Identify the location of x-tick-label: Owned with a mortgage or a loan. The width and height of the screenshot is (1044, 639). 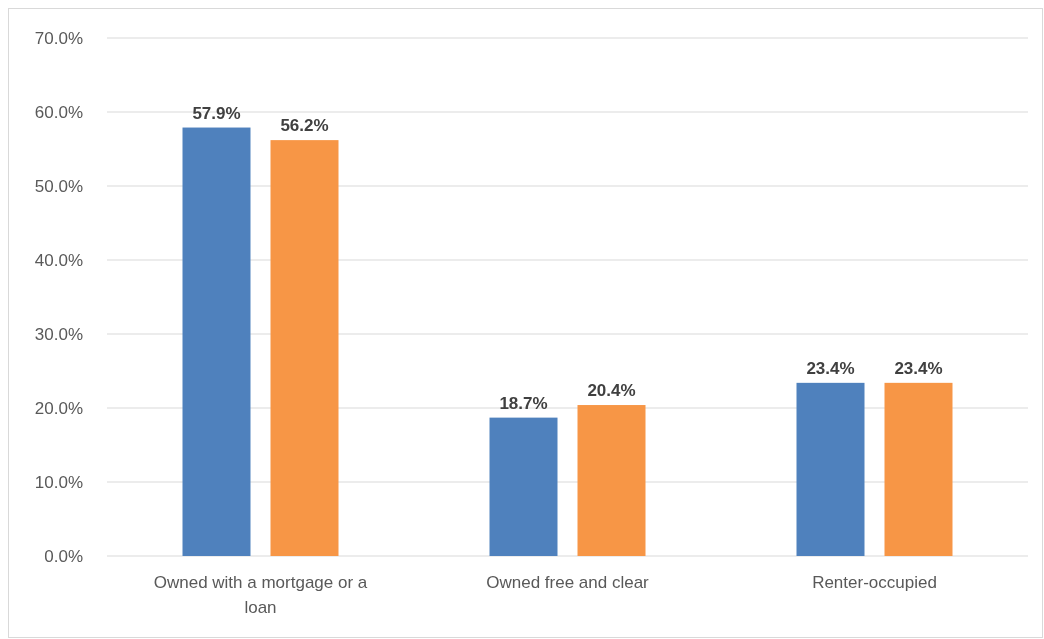
(260, 595).